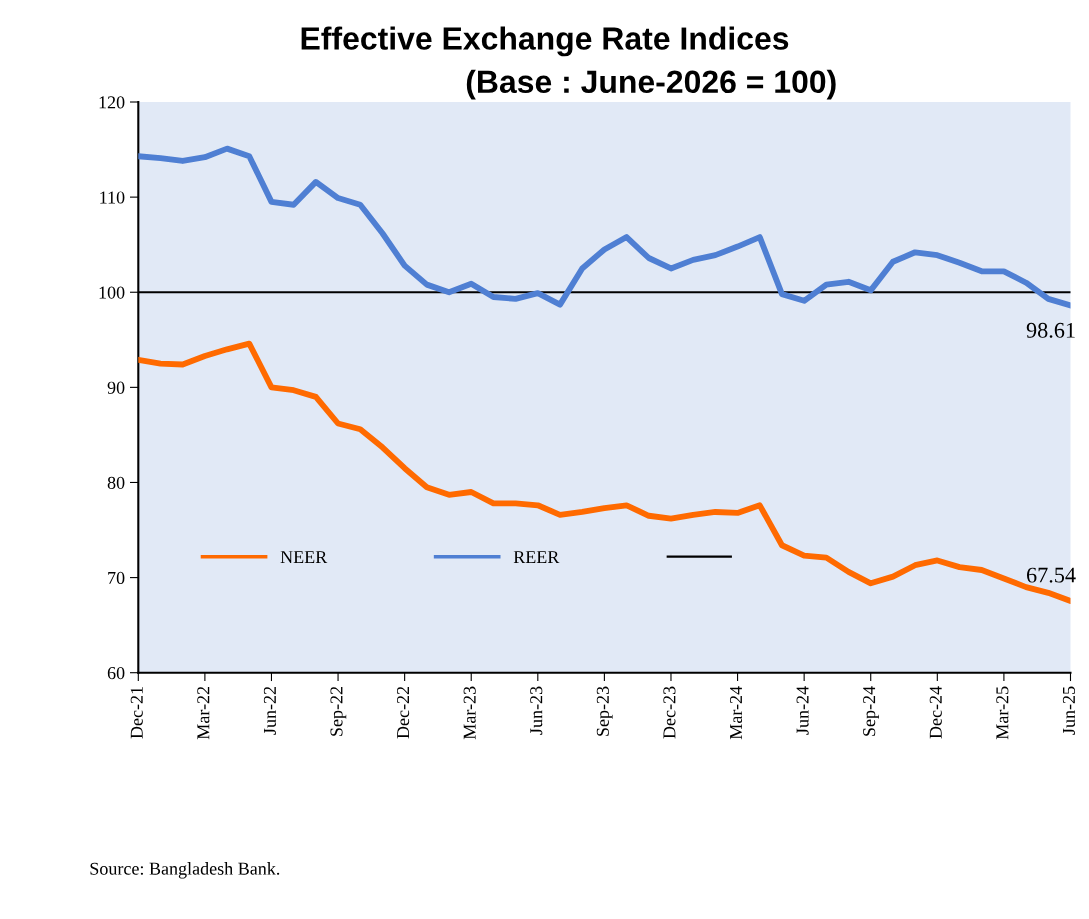  What do you see at coordinates (871, 711) in the screenshot?
I see `x-tick-label: Sep-24` at bounding box center [871, 711].